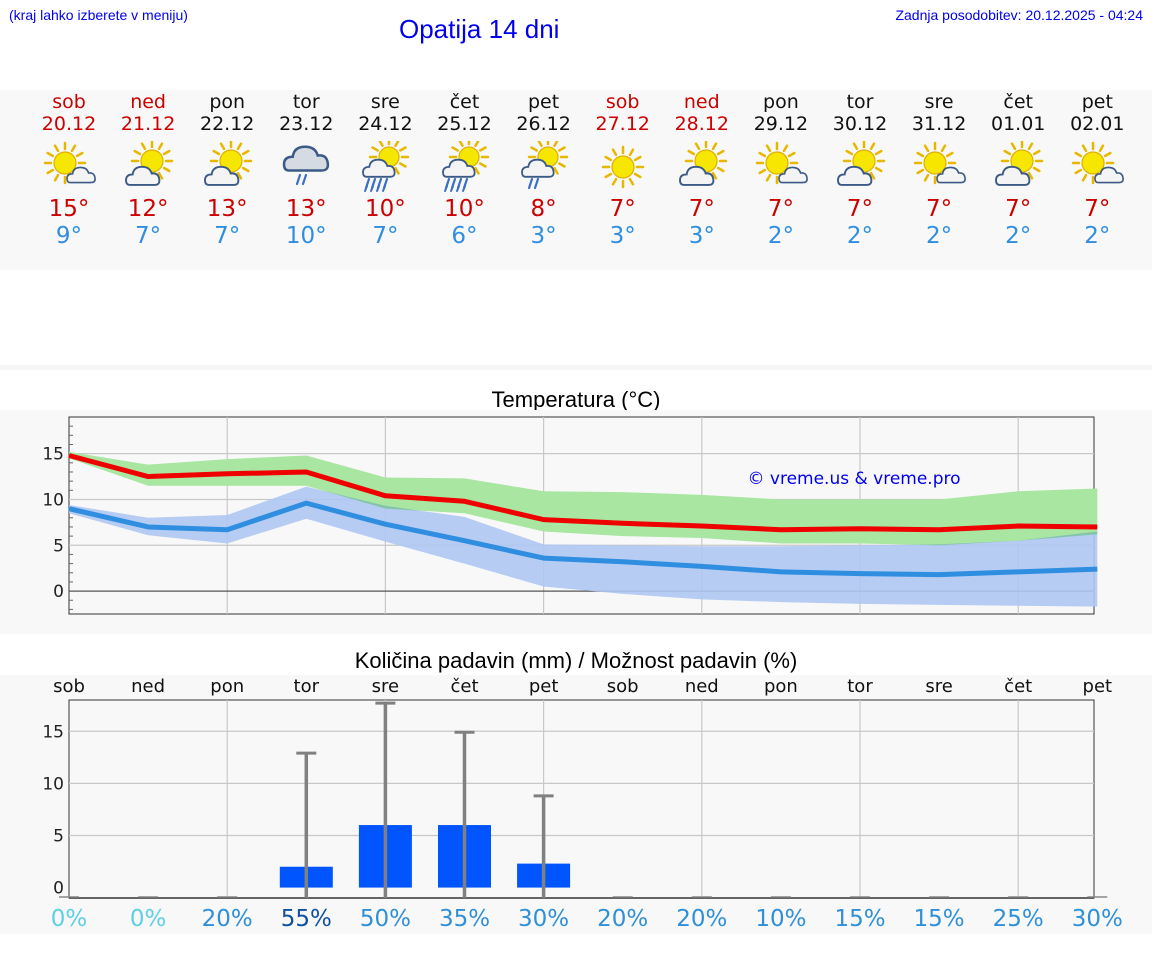  I want to click on day-column: sre 31.12 7° 2°, so click(939, 170).